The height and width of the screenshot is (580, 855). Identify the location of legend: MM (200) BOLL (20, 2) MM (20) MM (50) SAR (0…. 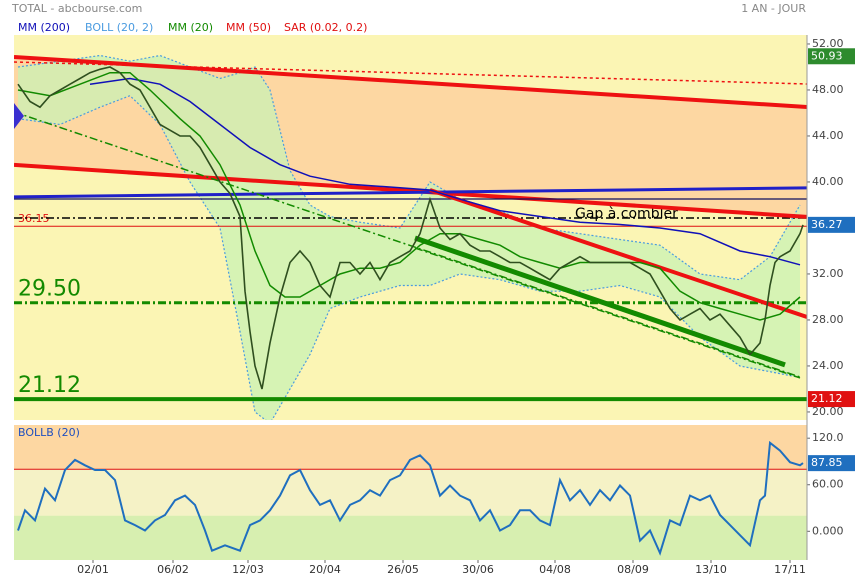
(192, 27).